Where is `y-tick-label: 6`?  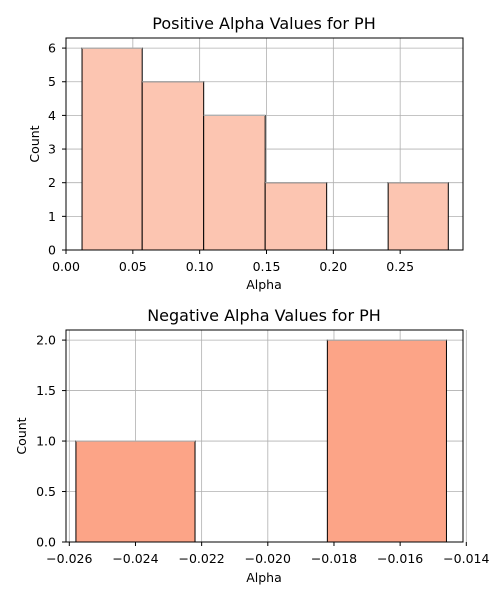 y-tick-label: 6 is located at coordinates (52, 48).